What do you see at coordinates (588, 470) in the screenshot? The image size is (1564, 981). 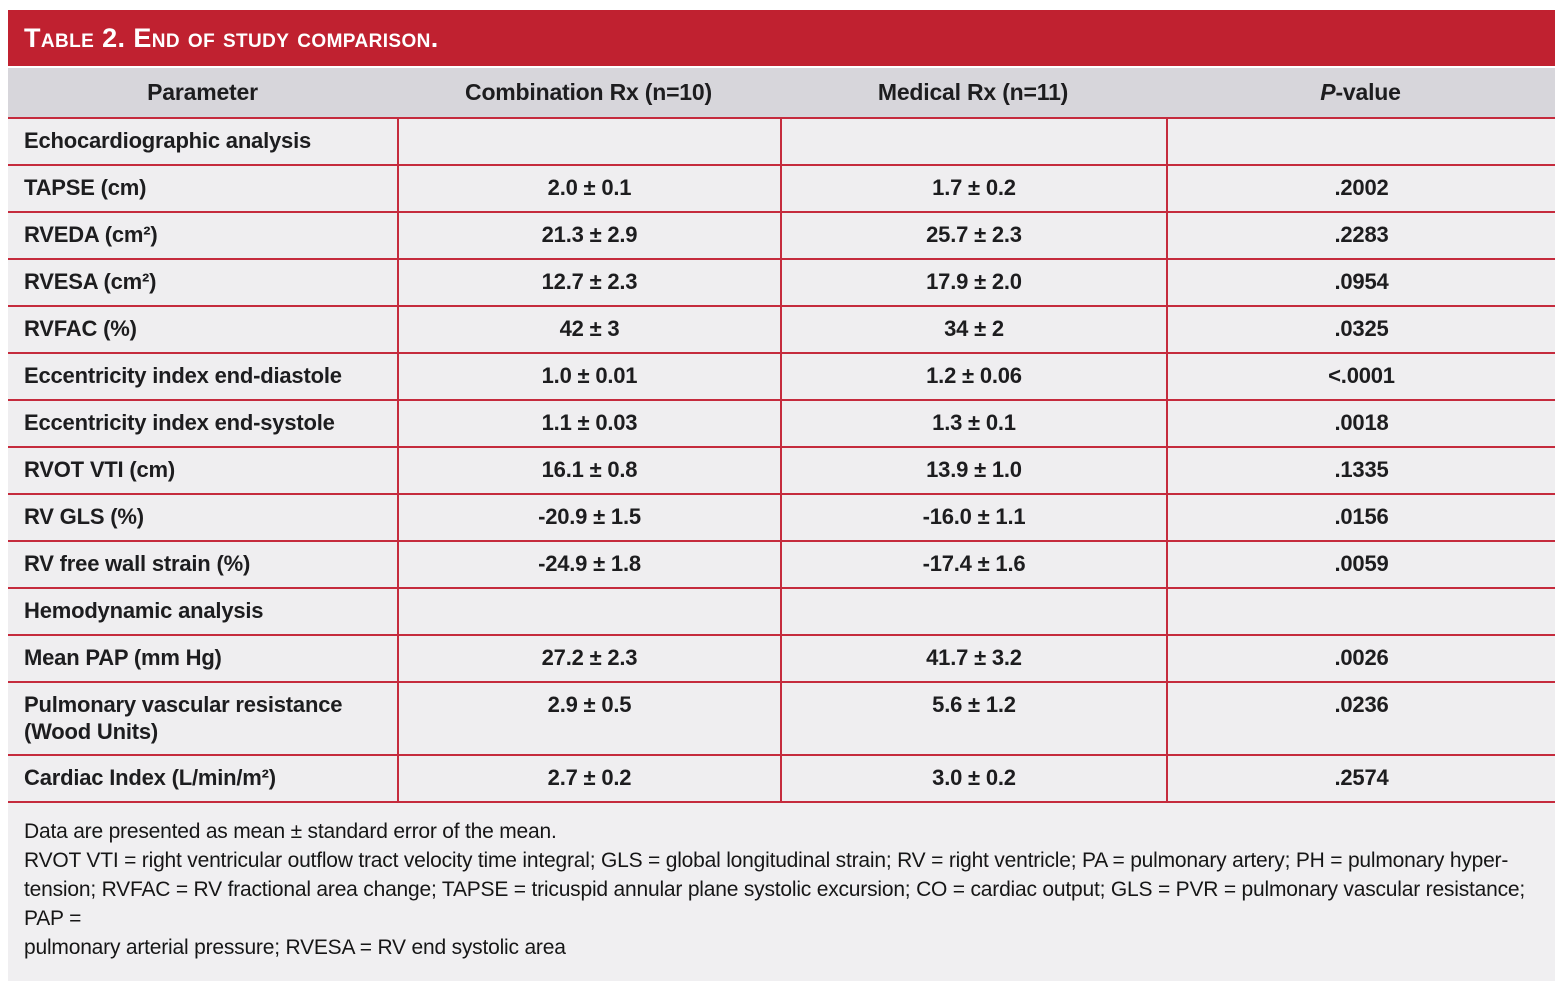 I see `combination-rx-value: 16.1 ± 0.8` at bounding box center [588, 470].